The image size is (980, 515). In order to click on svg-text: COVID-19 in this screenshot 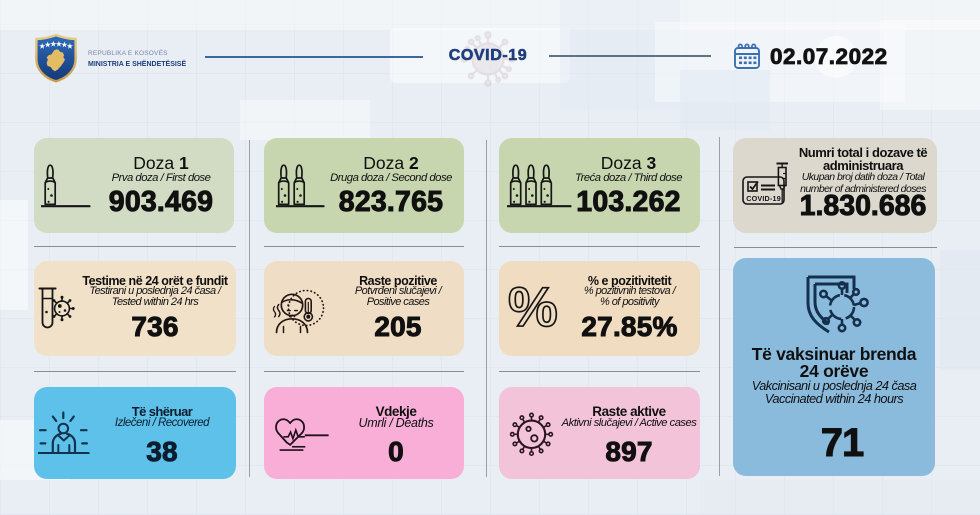, I will do `click(763, 198)`.